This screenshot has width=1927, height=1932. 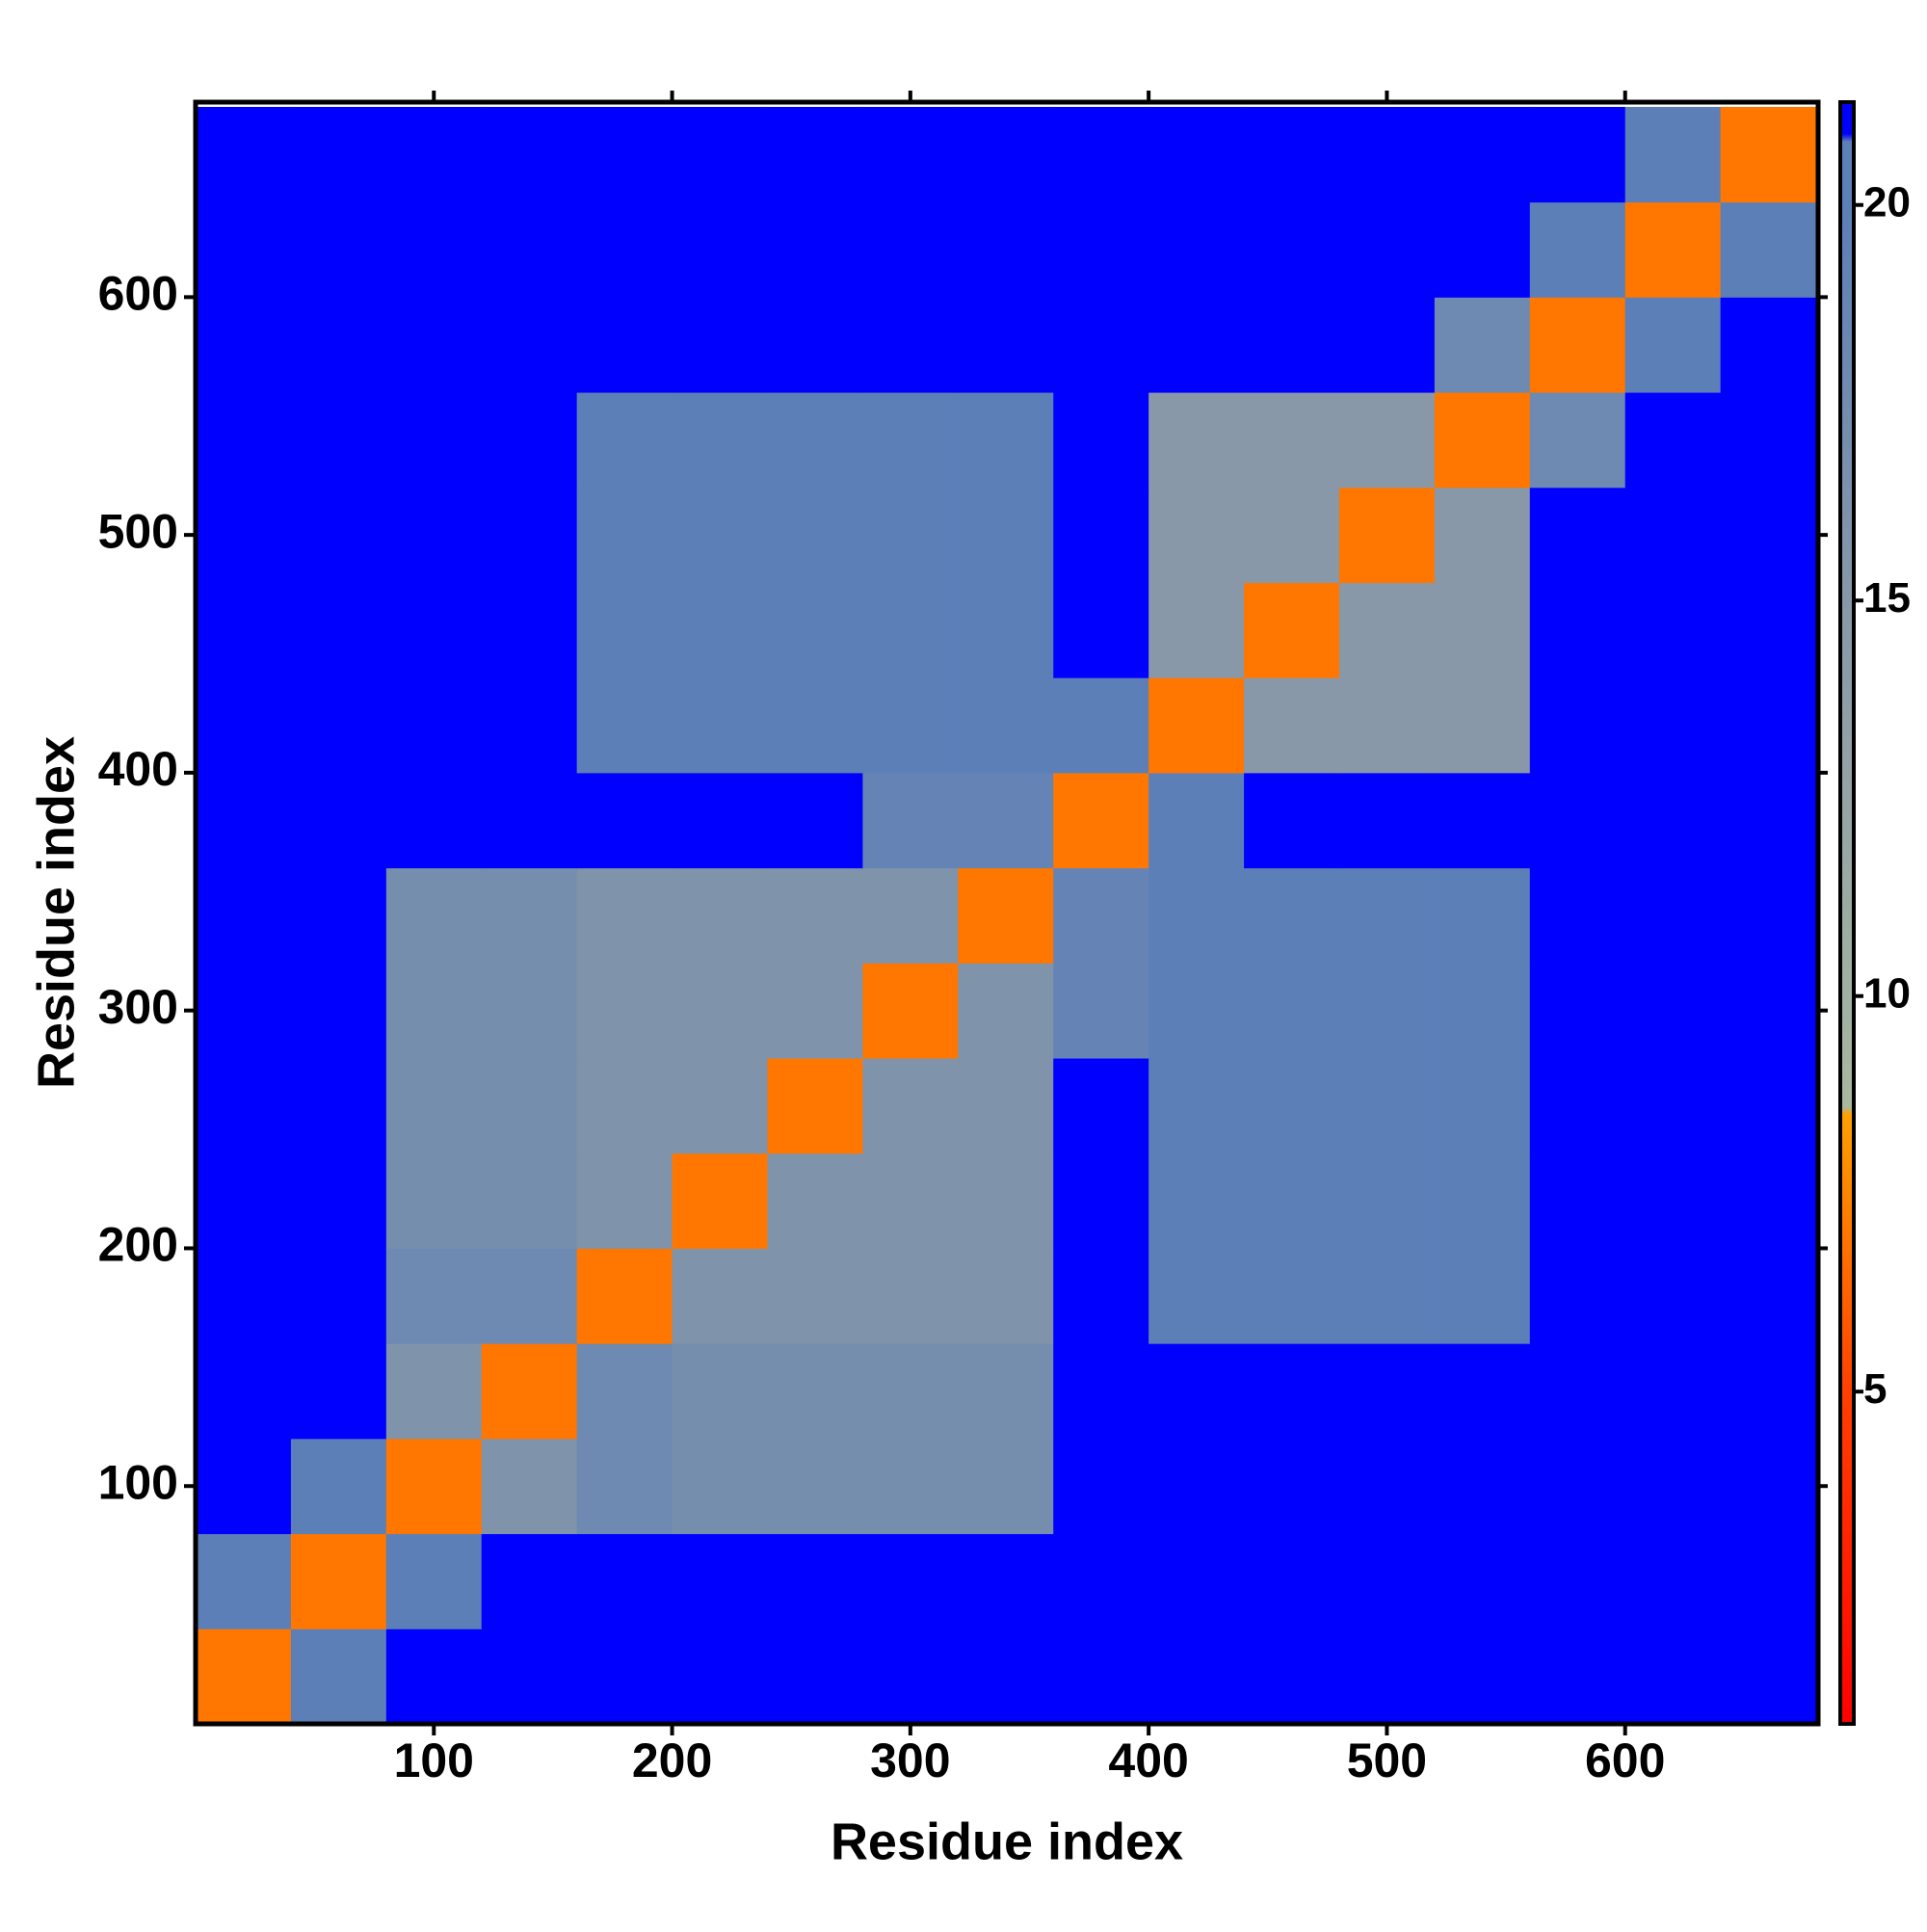 I want to click on colorbar-tick-label: 15, so click(x=1887, y=598).